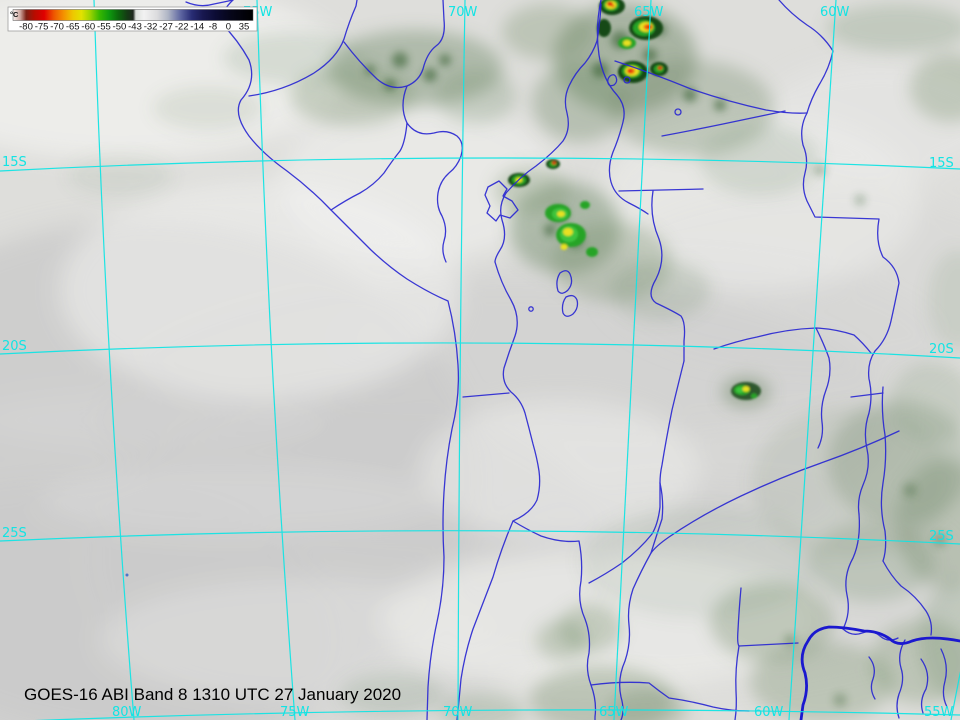  What do you see at coordinates (104, 27) in the screenshot?
I see `colorbar-tick: -55` at bounding box center [104, 27].